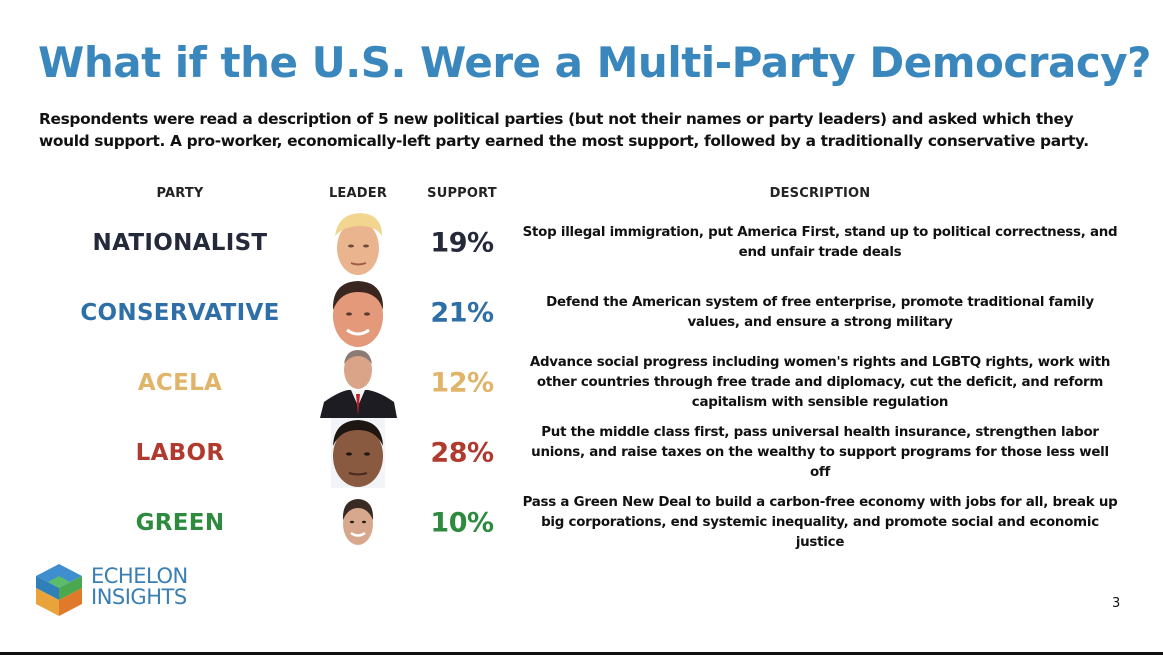  What do you see at coordinates (581, 653) in the screenshot?
I see `bottom-border` at bounding box center [581, 653].